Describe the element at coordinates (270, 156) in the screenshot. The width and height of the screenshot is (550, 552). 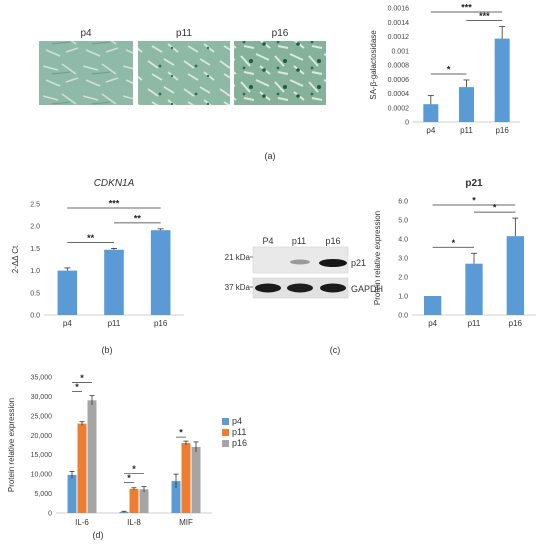
I see `panel-label-a: (a)` at that location.